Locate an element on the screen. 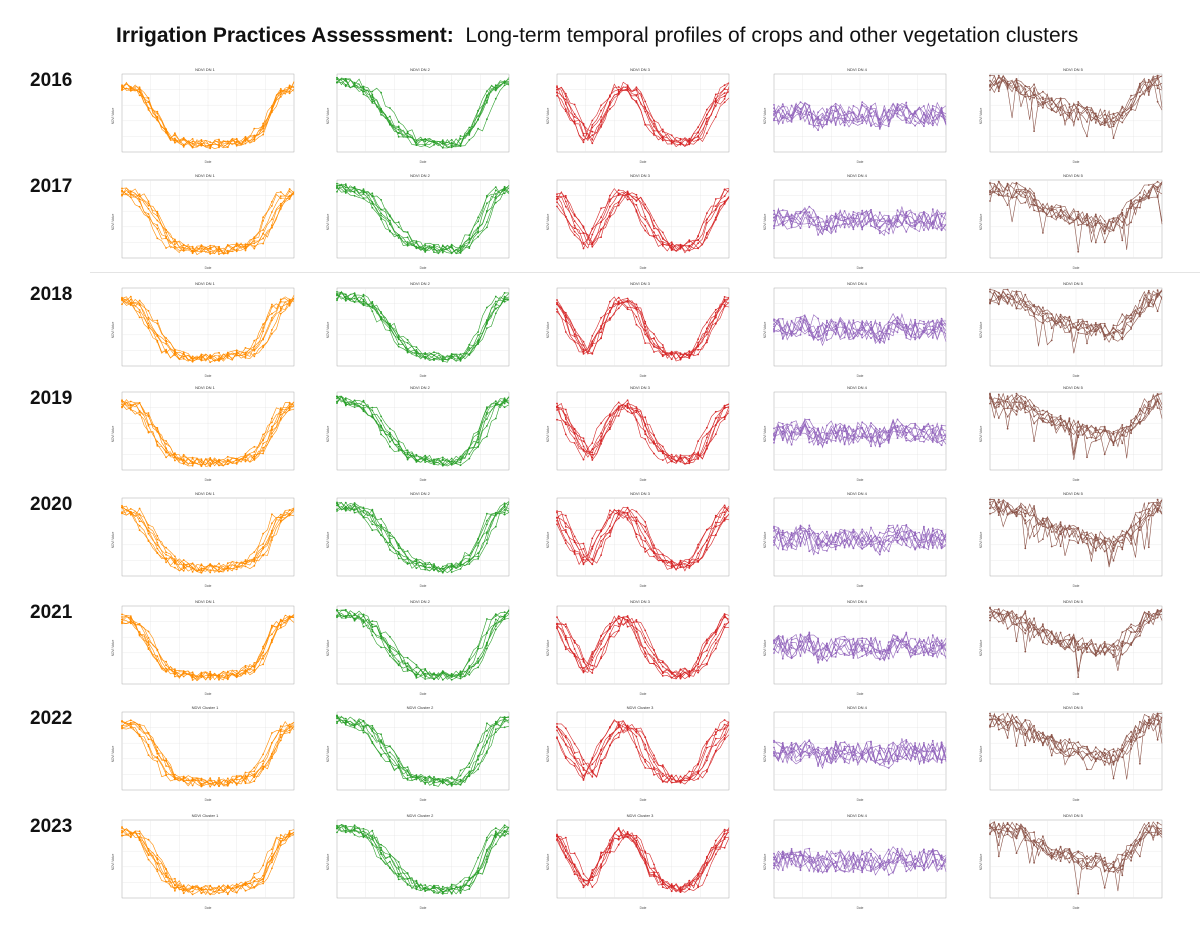 The width and height of the screenshot is (1200, 932). x-axis-label: Date is located at coordinates (423, 586).